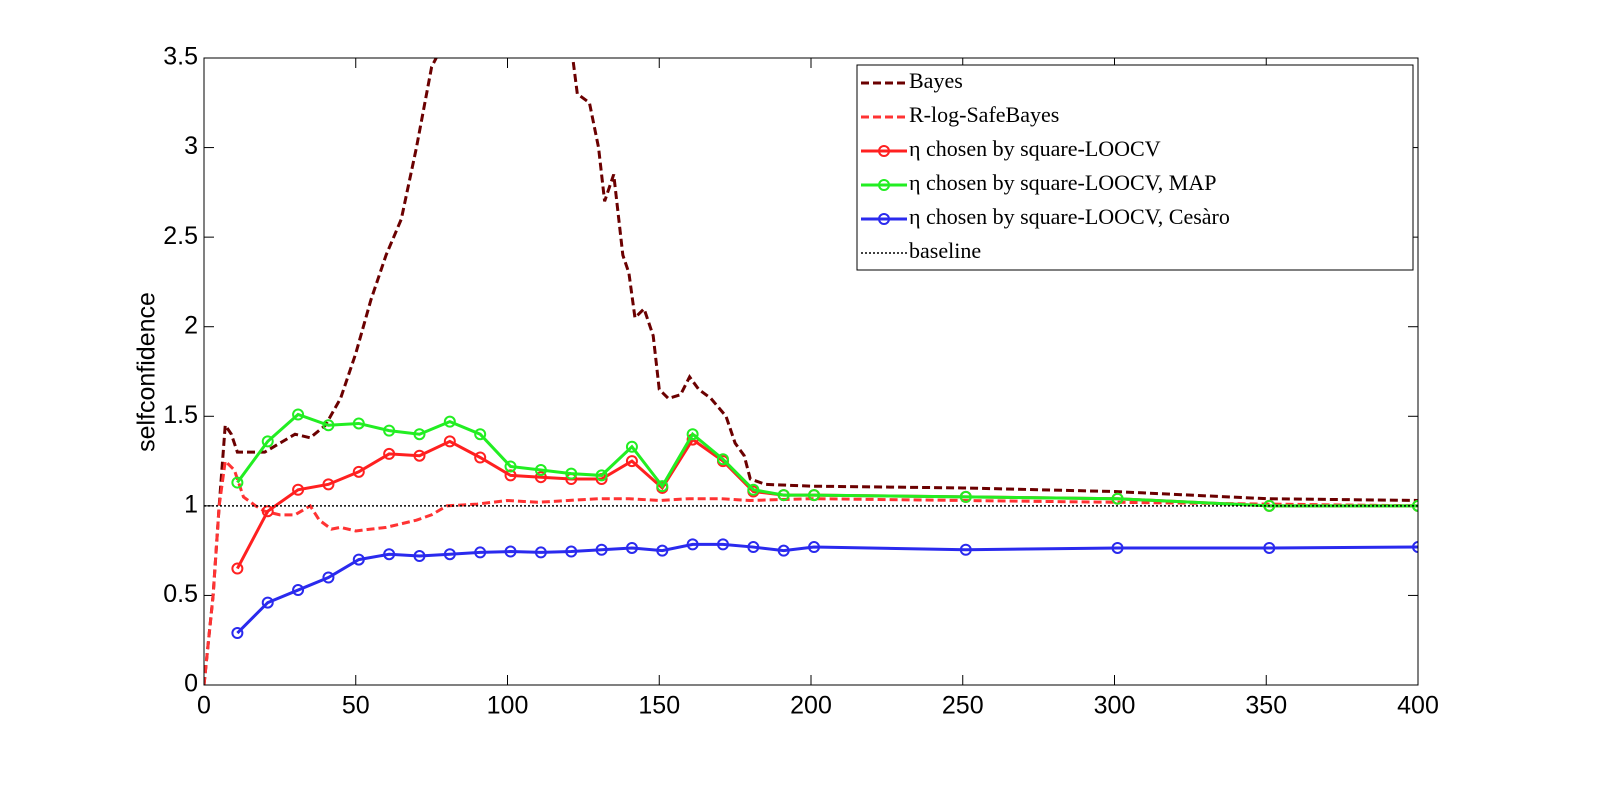  Describe the element at coordinates (945, 250) in the screenshot. I see `legend-label: baseline` at that location.